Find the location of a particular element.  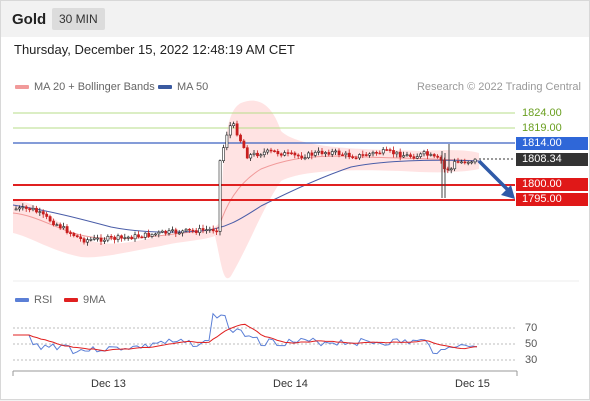

legend-ma50-label: MA 50 is located at coordinates (193, 87).